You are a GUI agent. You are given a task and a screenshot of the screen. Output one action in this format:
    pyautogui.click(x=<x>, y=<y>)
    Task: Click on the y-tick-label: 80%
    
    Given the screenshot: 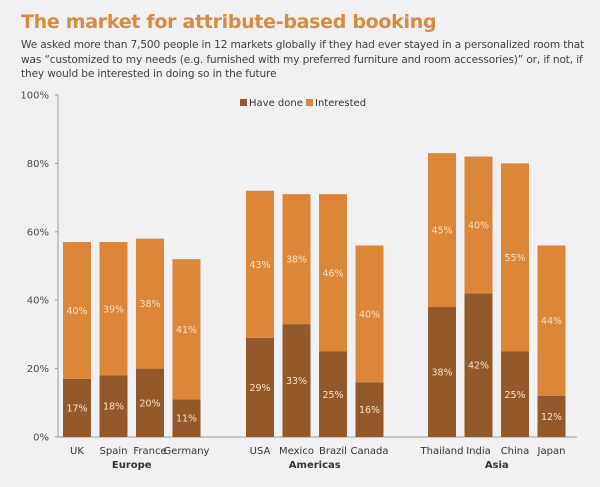 What is the action you would take?
    pyautogui.click(x=38, y=164)
    